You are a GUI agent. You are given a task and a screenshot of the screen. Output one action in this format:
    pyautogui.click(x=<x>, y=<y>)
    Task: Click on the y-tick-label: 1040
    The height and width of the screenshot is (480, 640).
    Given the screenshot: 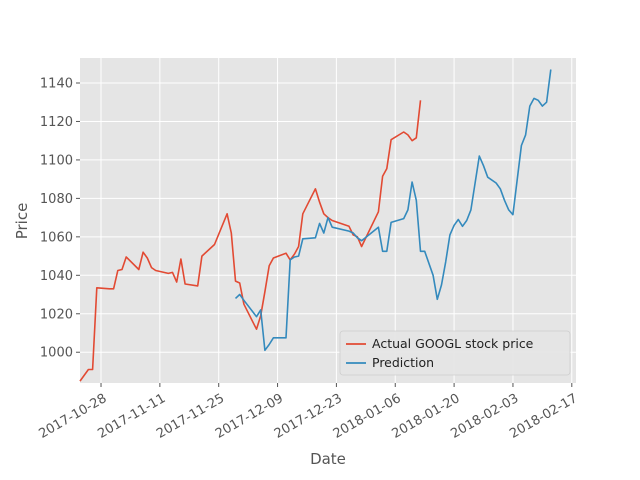 What is the action you would take?
    pyautogui.click(x=56, y=276)
    